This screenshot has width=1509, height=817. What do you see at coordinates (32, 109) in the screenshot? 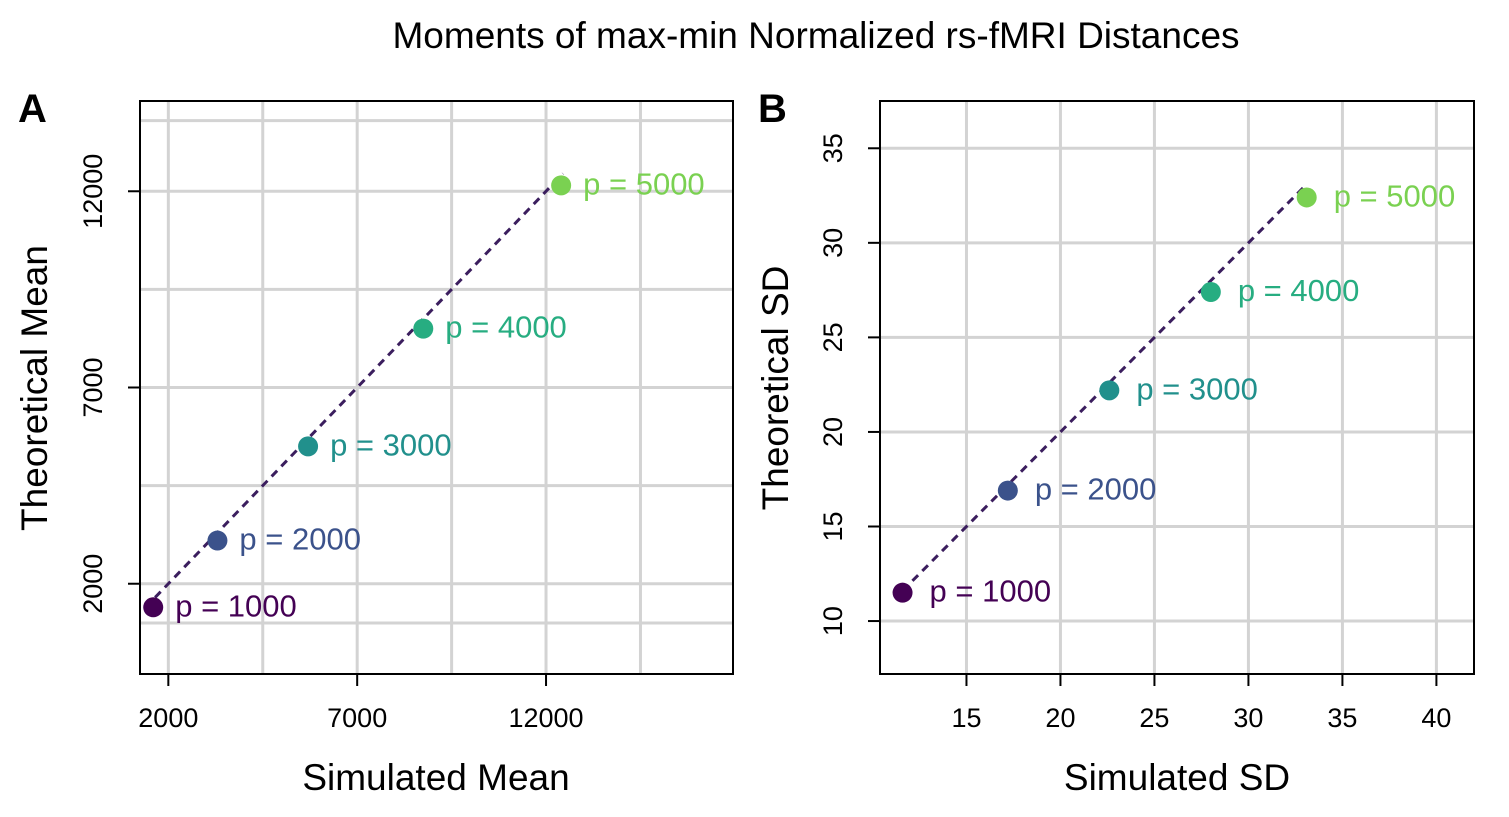
I see `panel-a-letter: A` at bounding box center [32, 109].